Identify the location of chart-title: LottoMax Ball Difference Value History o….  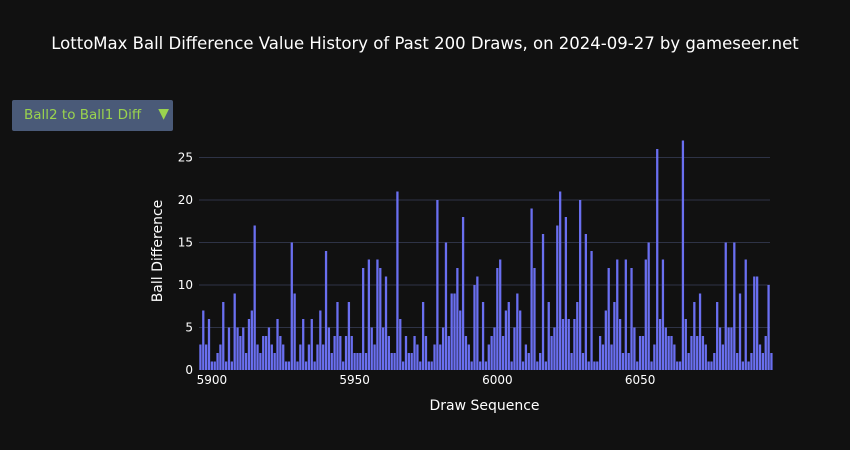
(425, 43).